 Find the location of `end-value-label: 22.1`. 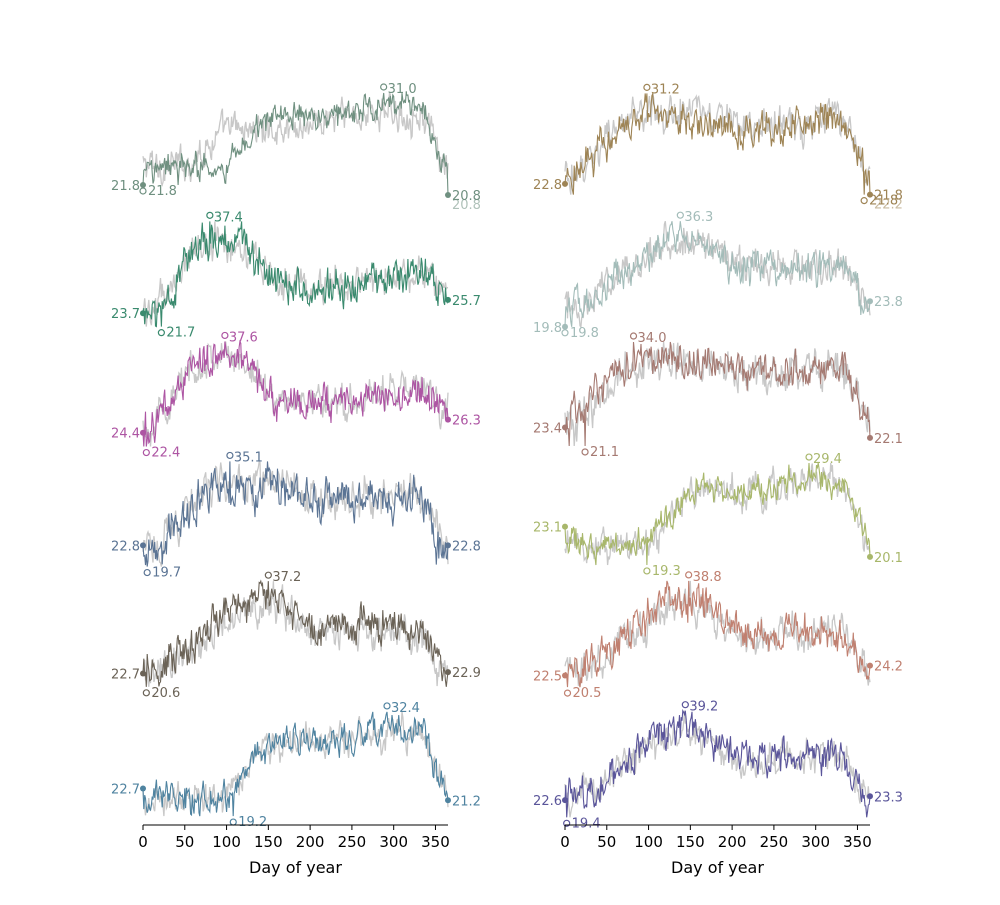

end-value-label: 22.1 is located at coordinates (888, 439).